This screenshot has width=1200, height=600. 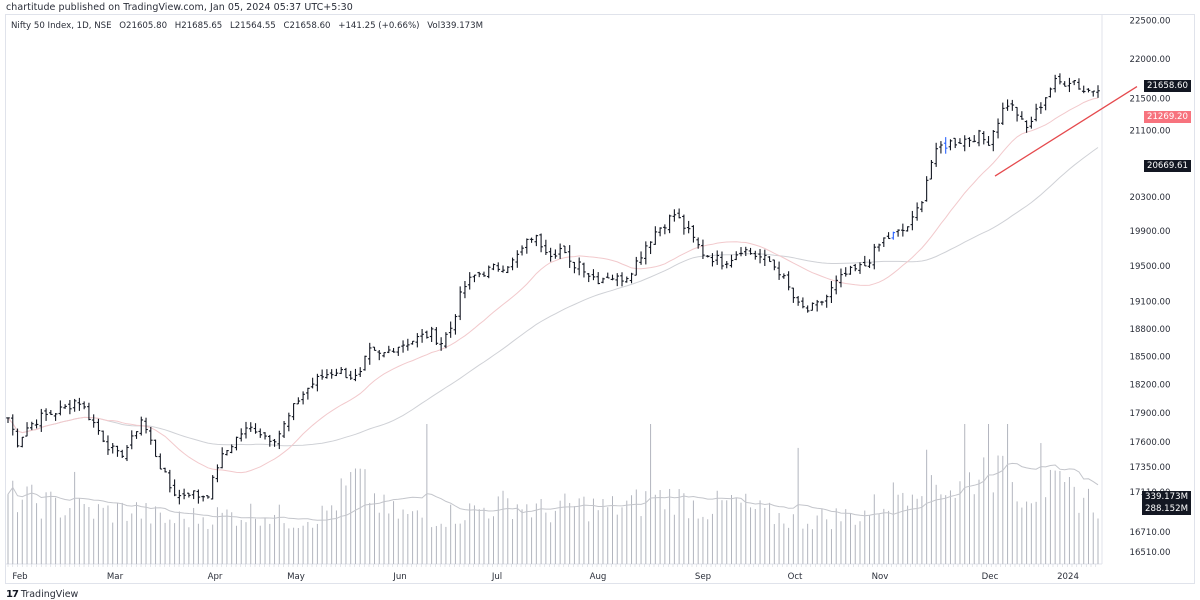 I want to click on price-tick-label: 19900.00, so click(x=1149, y=232).